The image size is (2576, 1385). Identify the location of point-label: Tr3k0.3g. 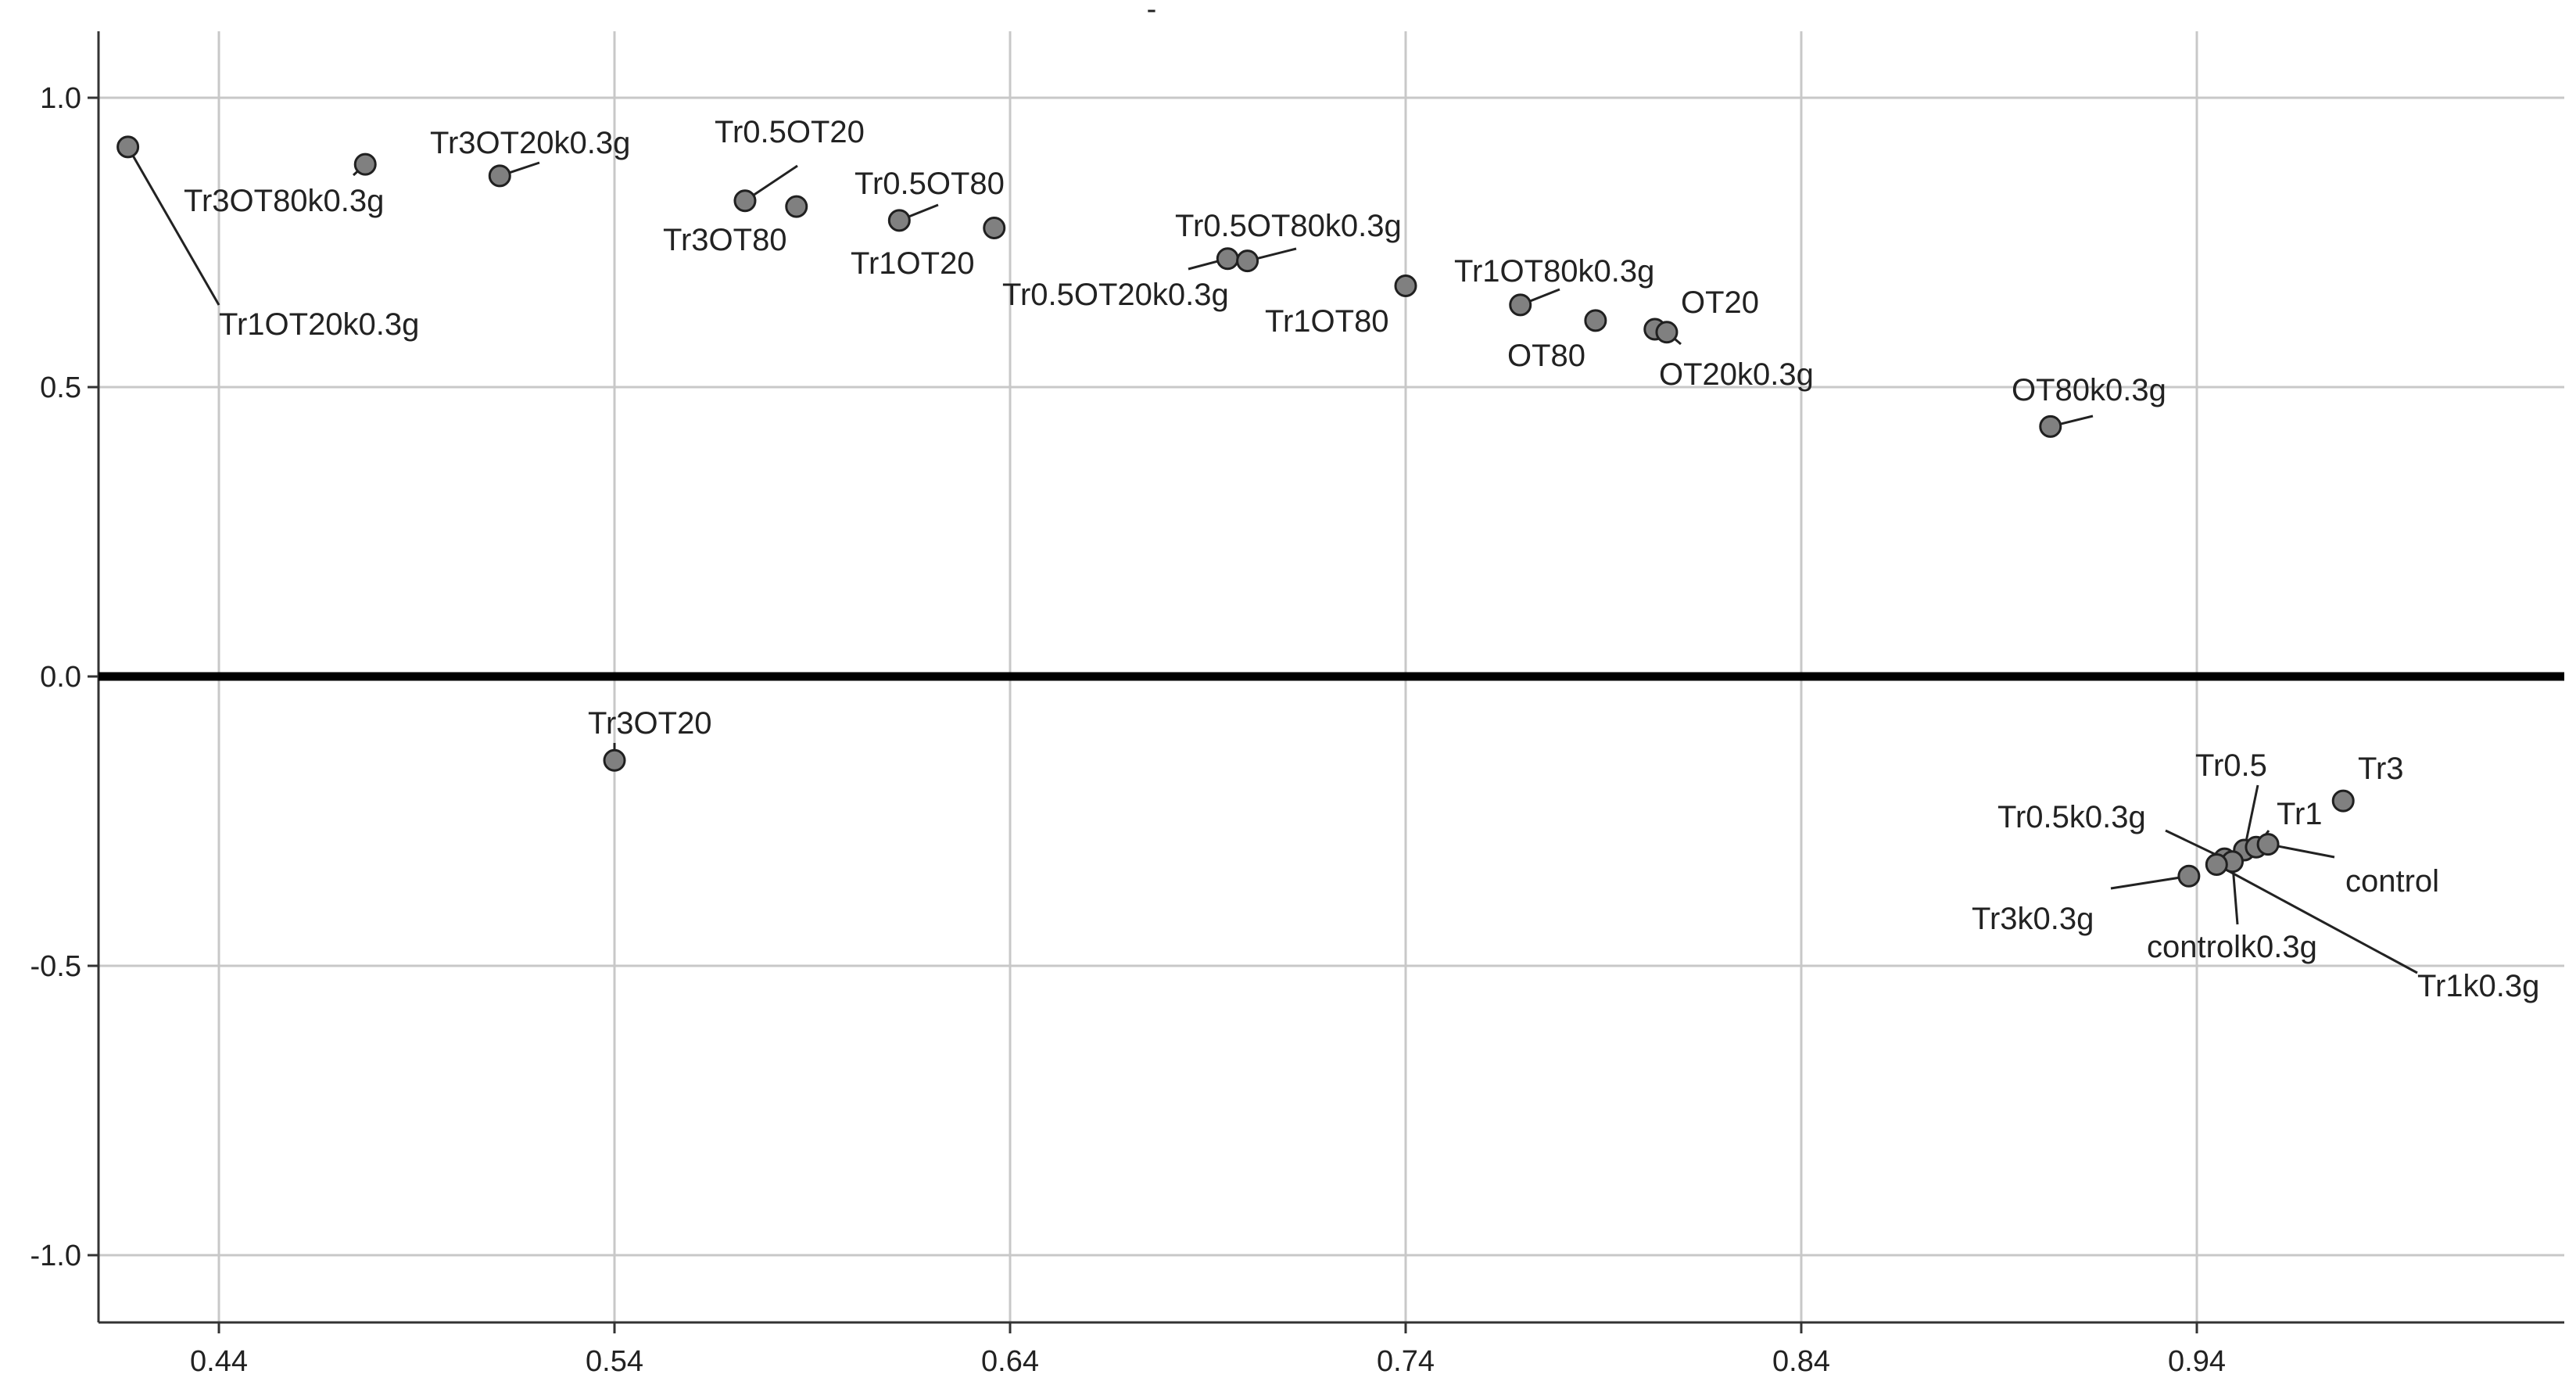
(2033, 919).